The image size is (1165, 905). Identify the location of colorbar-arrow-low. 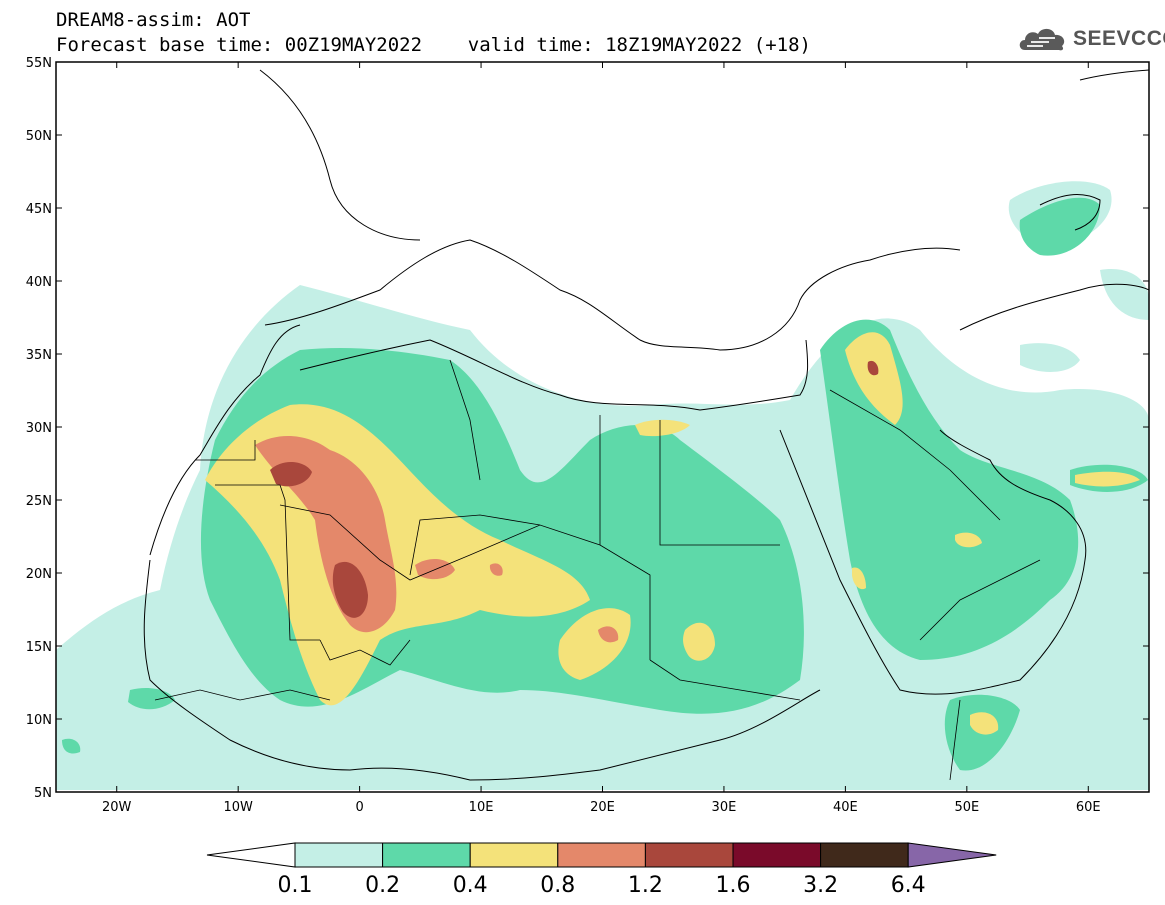
(251, 855).